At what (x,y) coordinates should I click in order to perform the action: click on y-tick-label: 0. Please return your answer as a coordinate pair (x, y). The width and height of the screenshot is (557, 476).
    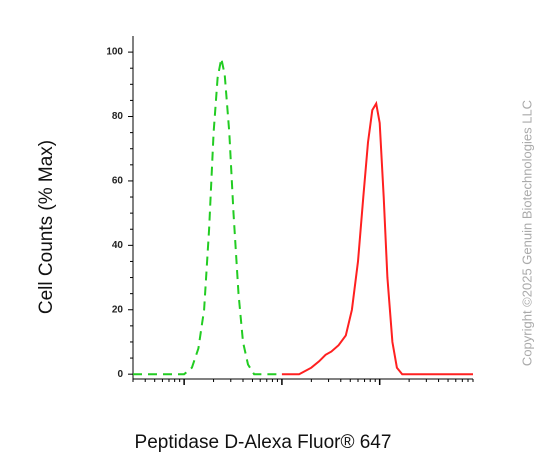
    Looking at the image, I should click on (120, 374).